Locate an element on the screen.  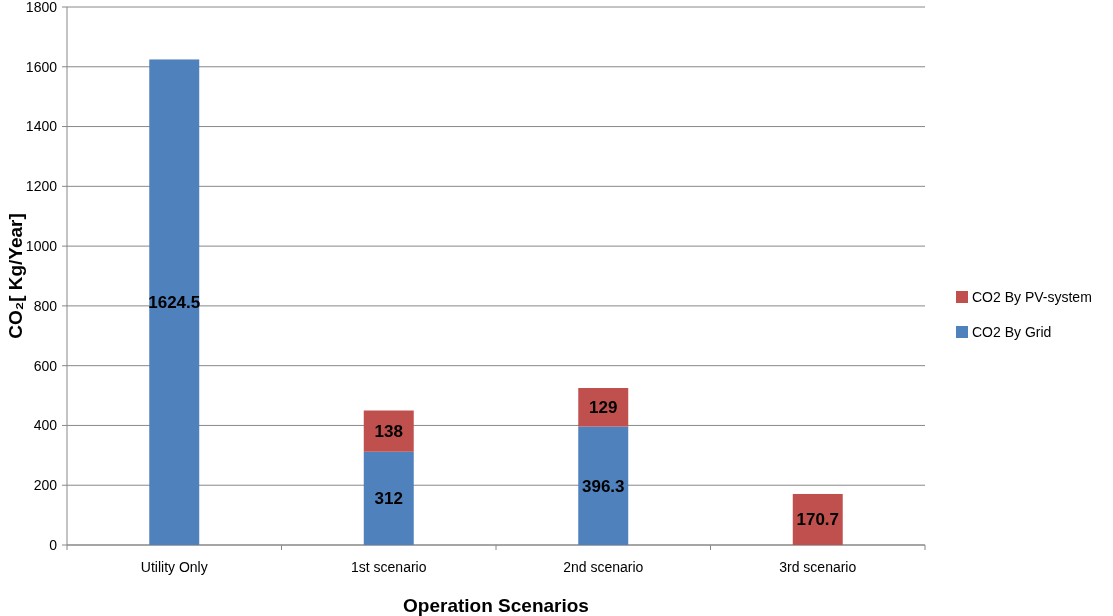
y-tick-label: 1800 is located at coordinates (41, 7).